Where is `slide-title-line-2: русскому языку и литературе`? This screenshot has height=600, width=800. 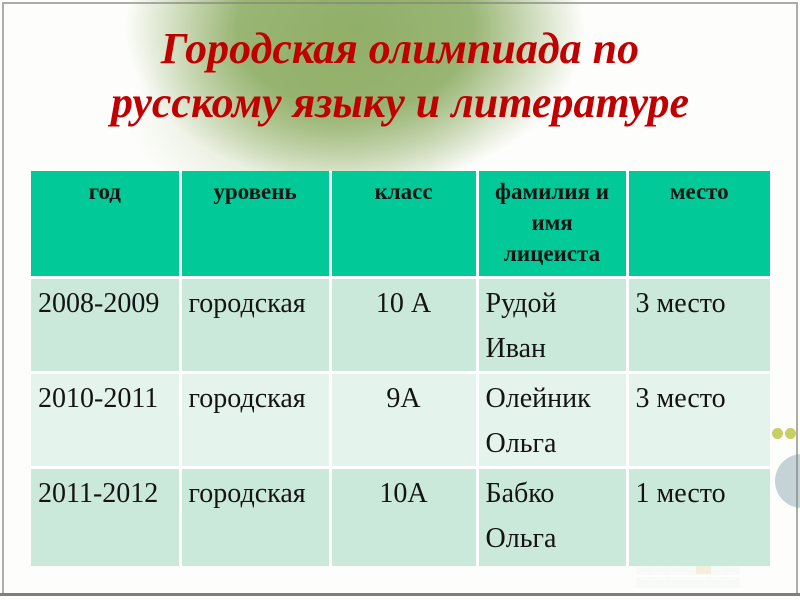 slide-title-line-2: русскому языку и литературе is located at coordinates (400, 102).